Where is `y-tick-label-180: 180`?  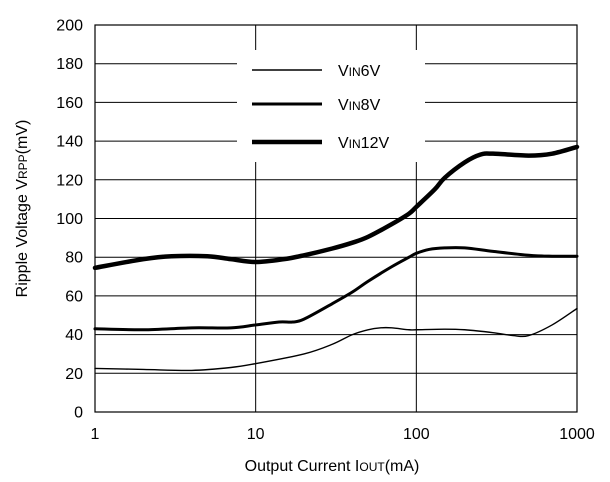 y-tick-label-180: 180 is located at coordinates (69, 64).